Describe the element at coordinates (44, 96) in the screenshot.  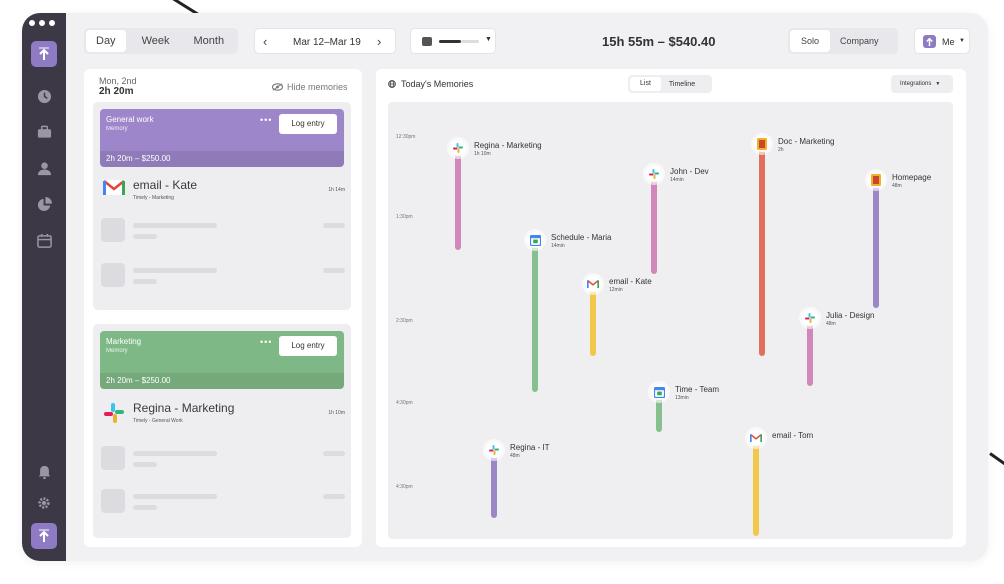
I see `clock-icon` at that location.